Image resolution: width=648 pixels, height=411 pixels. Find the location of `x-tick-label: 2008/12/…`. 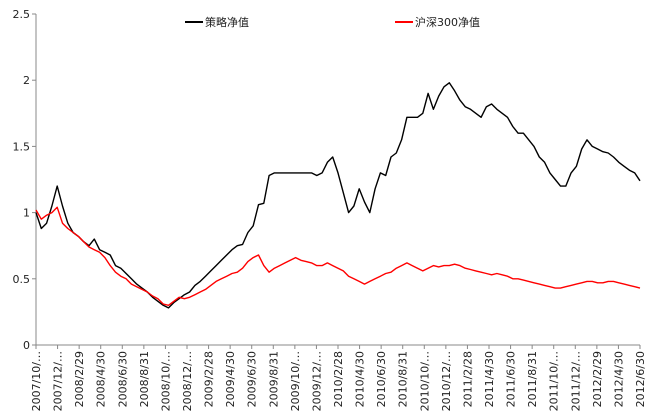

x-tick-label: 2008/12/… is located at coordinates (187, 381).